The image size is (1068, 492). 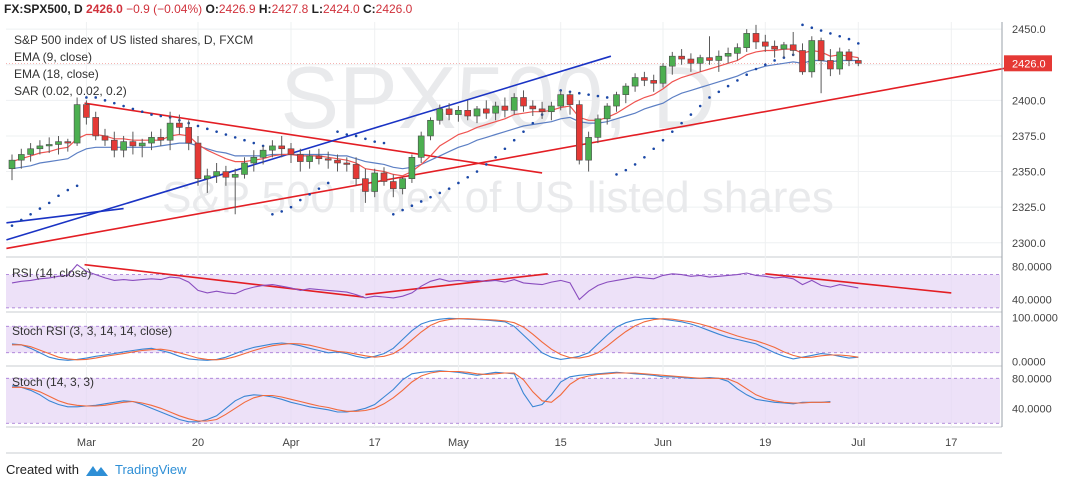 What do you see at coordinates (70, 91) in the screenshot?
I see `legend-sar: SAR (0.02, 0.02, 0.2)` at bounding box center [70, 91].